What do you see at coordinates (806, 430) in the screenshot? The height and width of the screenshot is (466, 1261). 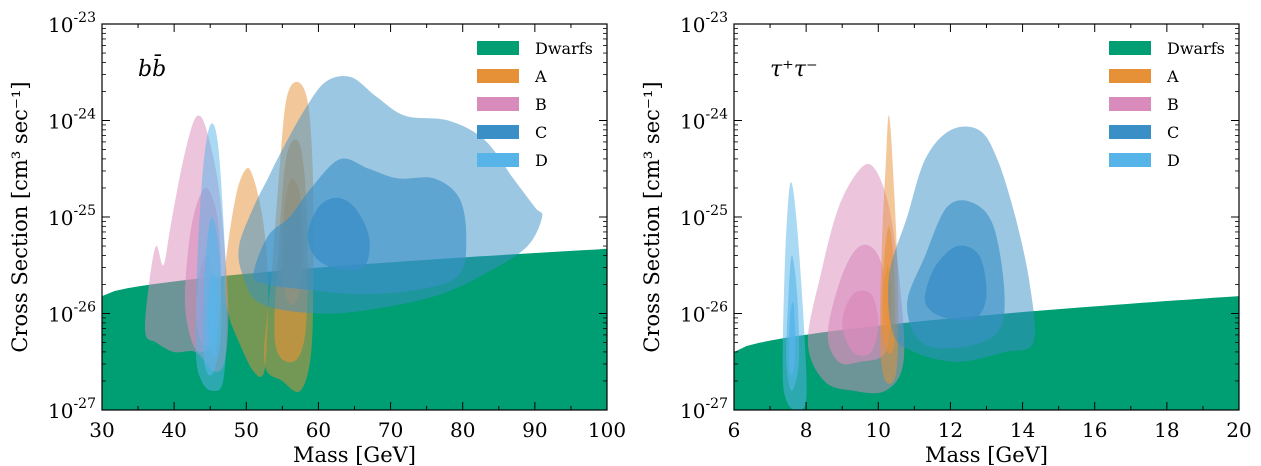 I see `x-tick-label: 8` at bounding box center [806, 430].